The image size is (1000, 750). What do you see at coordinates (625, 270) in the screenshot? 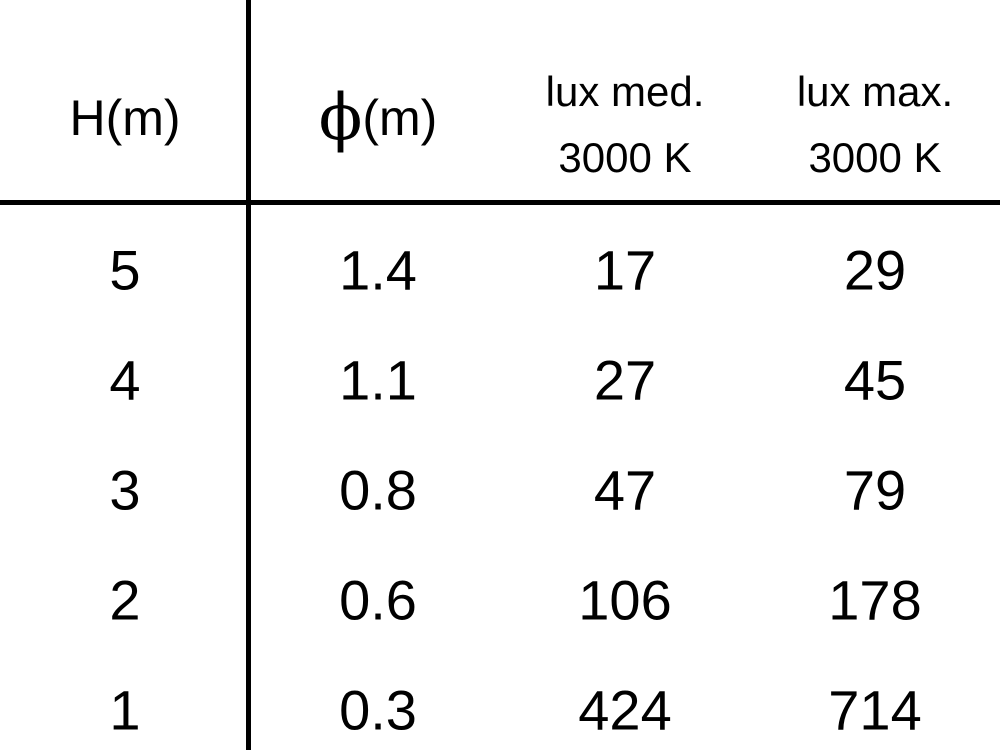
I see `table-cell: 17` at bounding box center [625, 270].